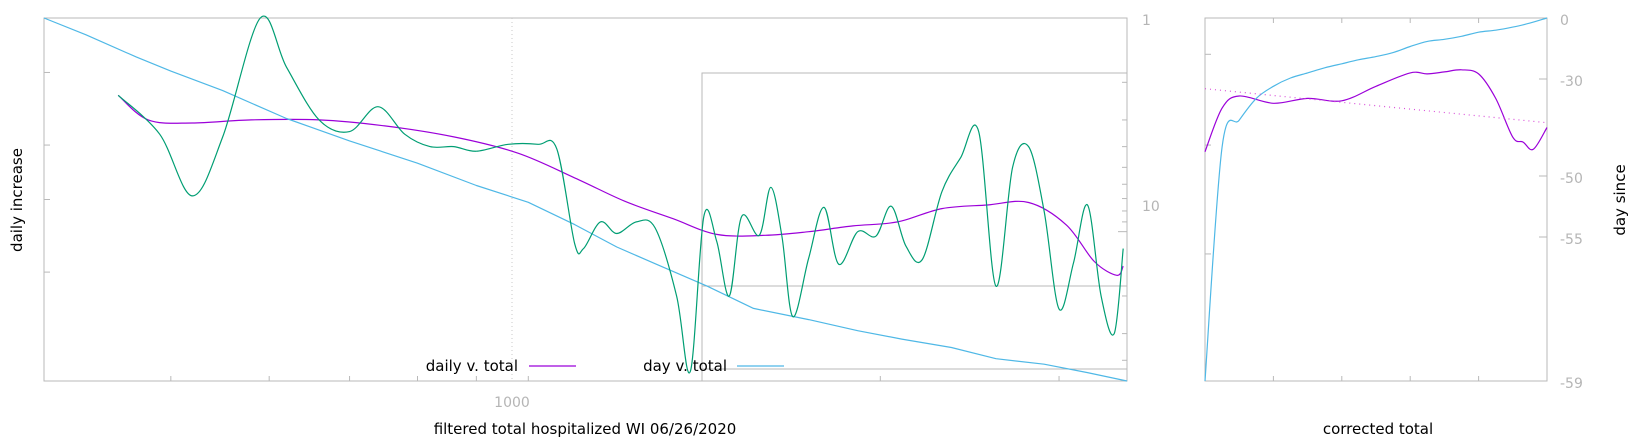 This screenshot has height=440, width=1640. What do you see at coordinates (914, 179) in the screenshot?
I see `zoom-region-box` at bounding box center [914, 179].